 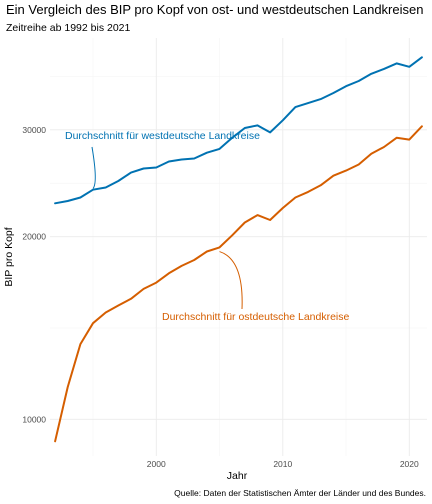 What do you see at coordinates (34, 419) in the screenshot?
I see `y-tick-label: 10000` at bounding box center [34, 419].